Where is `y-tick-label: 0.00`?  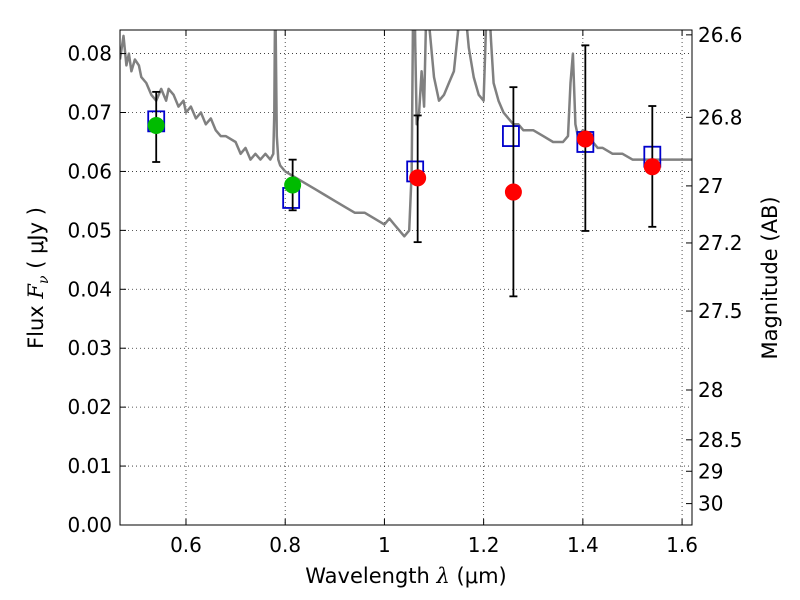 y-tick-label: 0.00 is located at coordinates (89, 525).